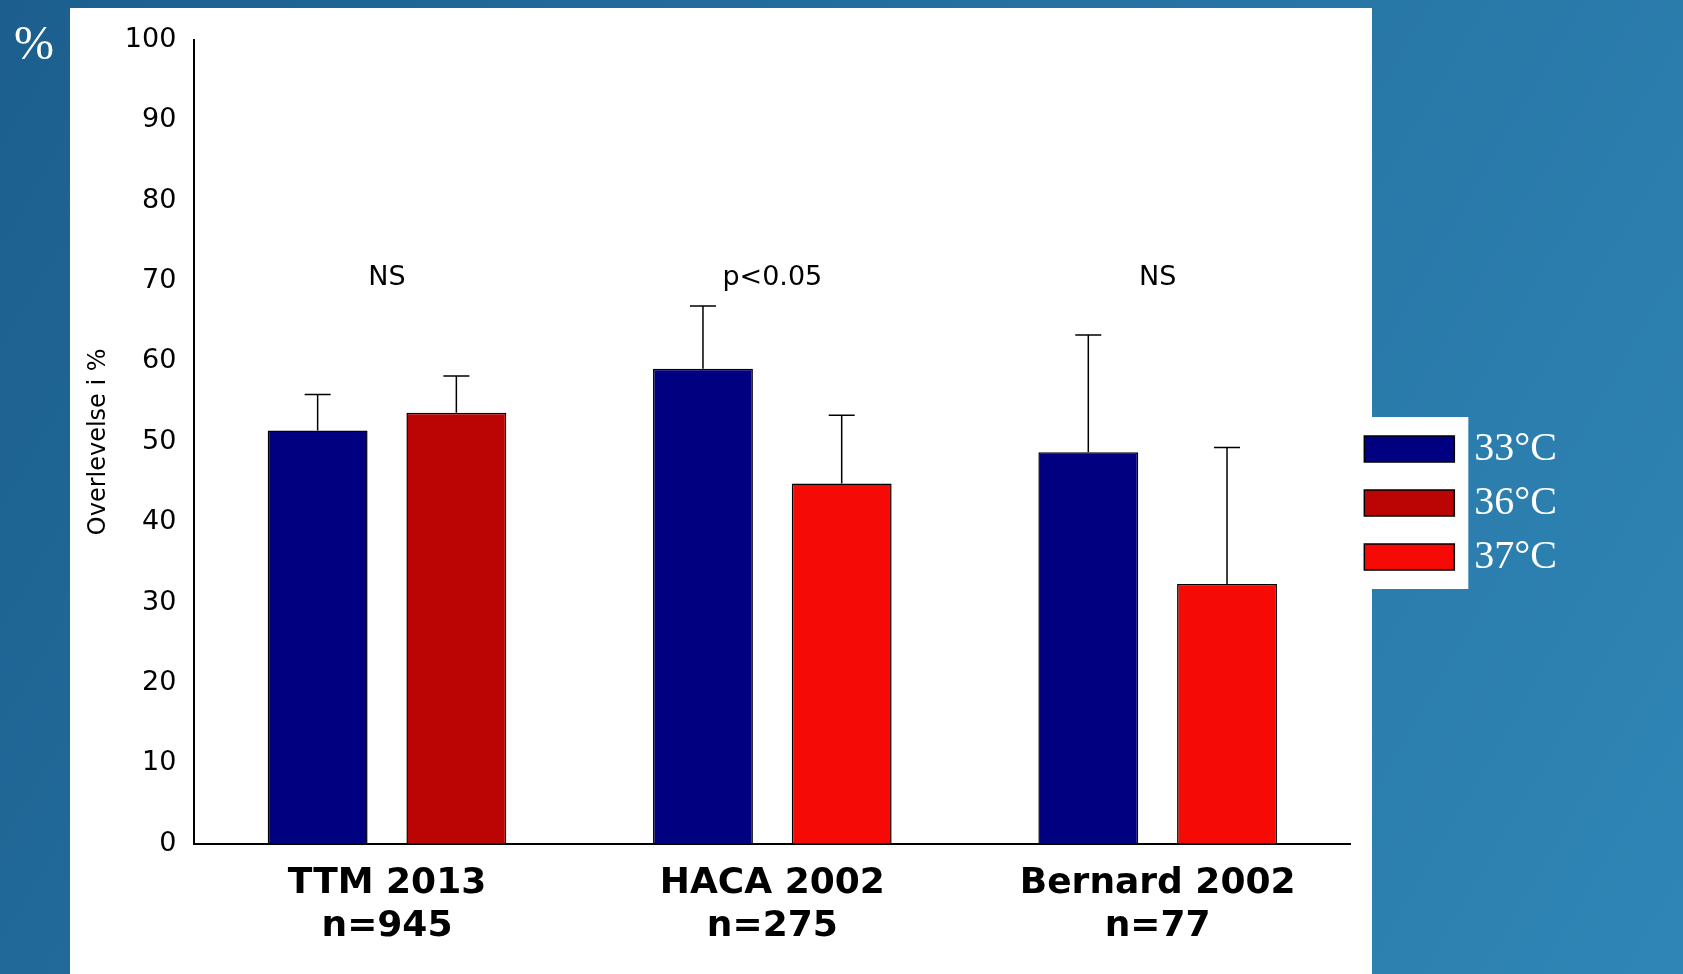  I want to click on y-tick-label: 80, so click(159, 198).